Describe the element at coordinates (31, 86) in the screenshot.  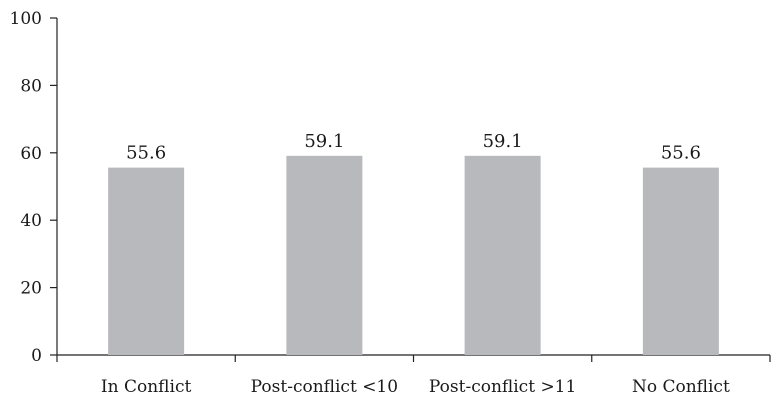
I see `y-tick-label: 80` at that location.